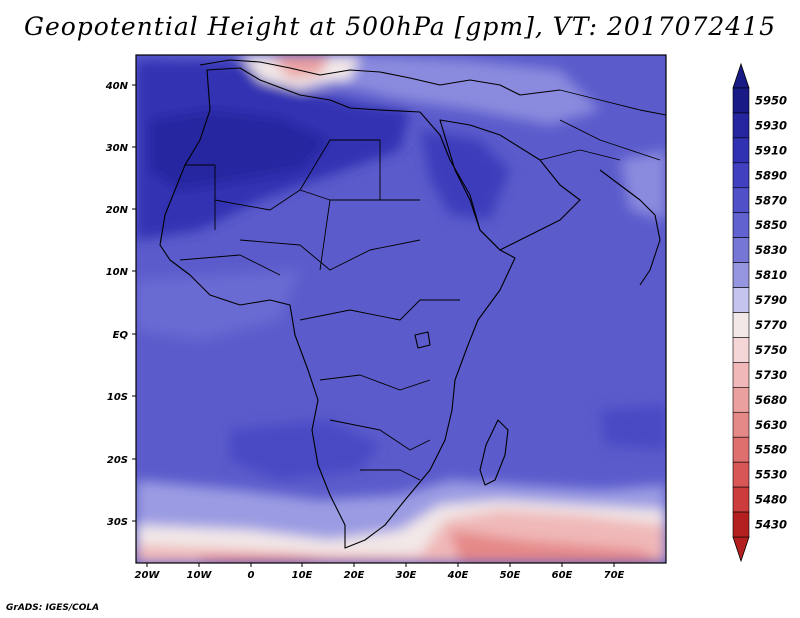 The width and height of the screenshot is (800, 618). I want to click on lon-label: 70E, so click(614, 575).